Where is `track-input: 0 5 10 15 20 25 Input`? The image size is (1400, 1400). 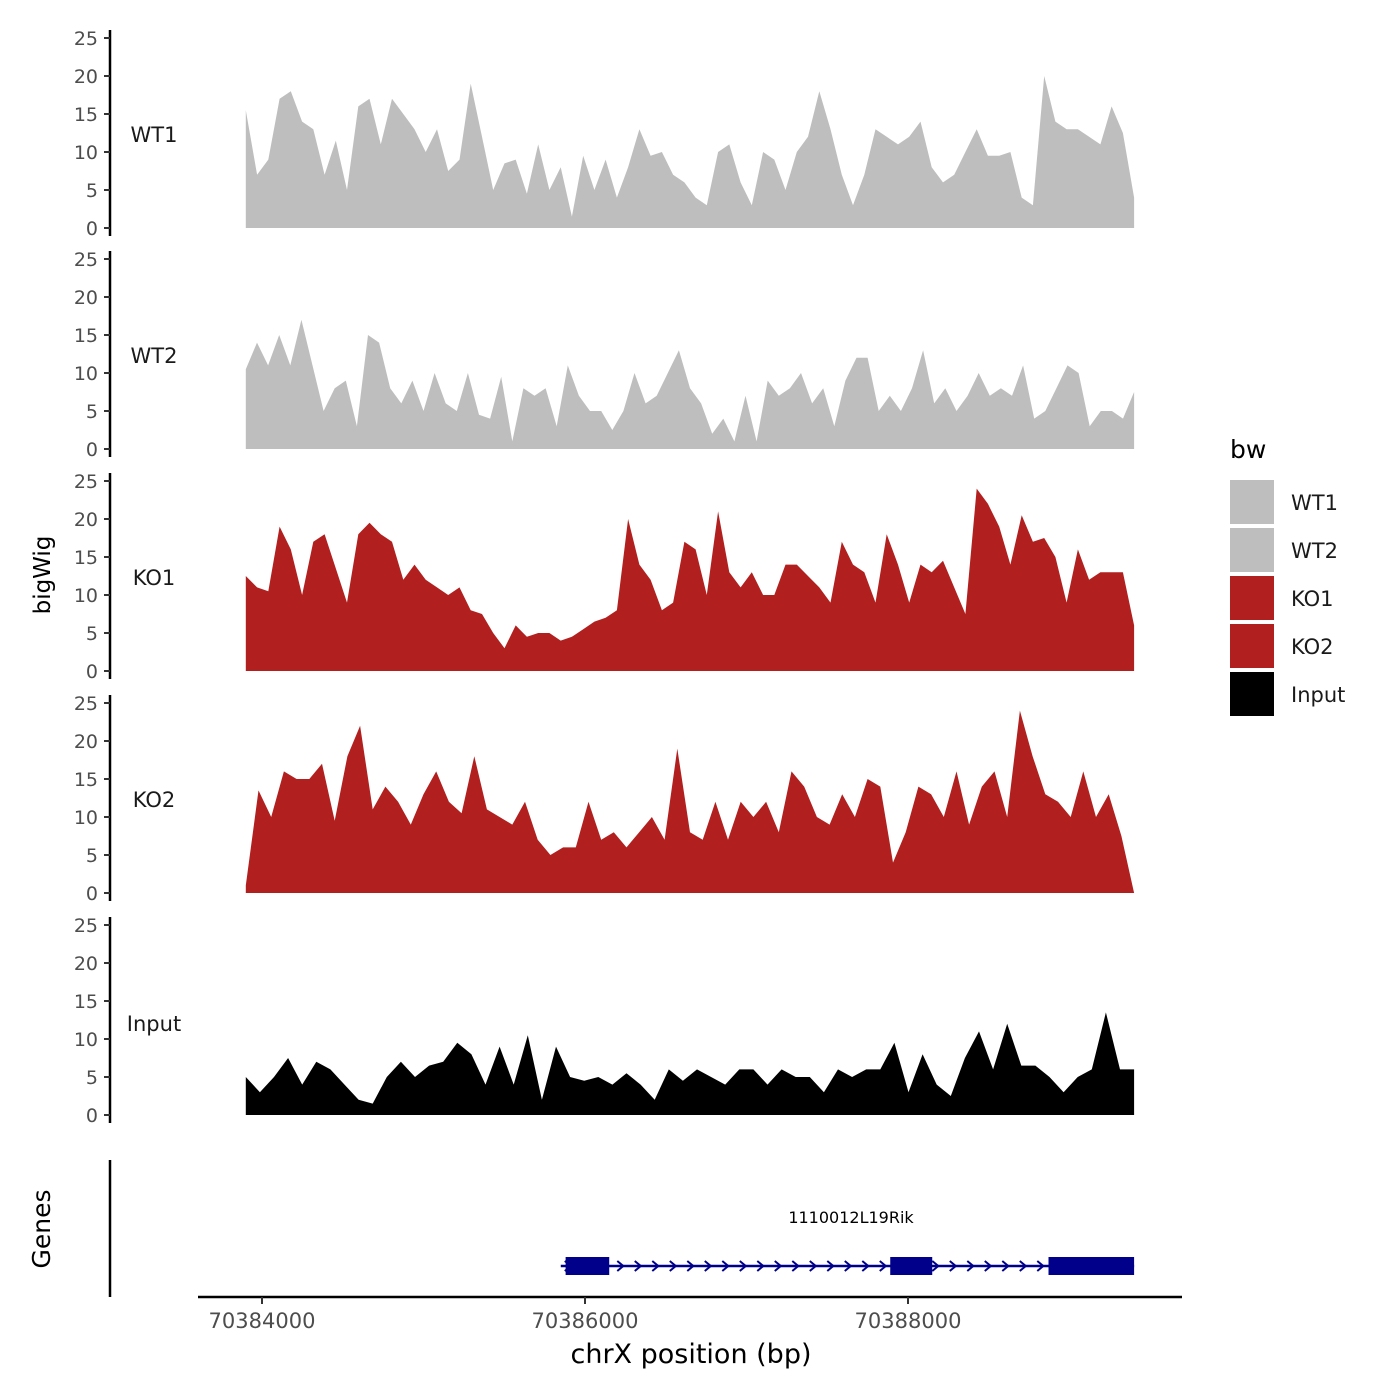
track-input: 0 5 10 15 20 25 Input is located at coordinates (604, 1021).